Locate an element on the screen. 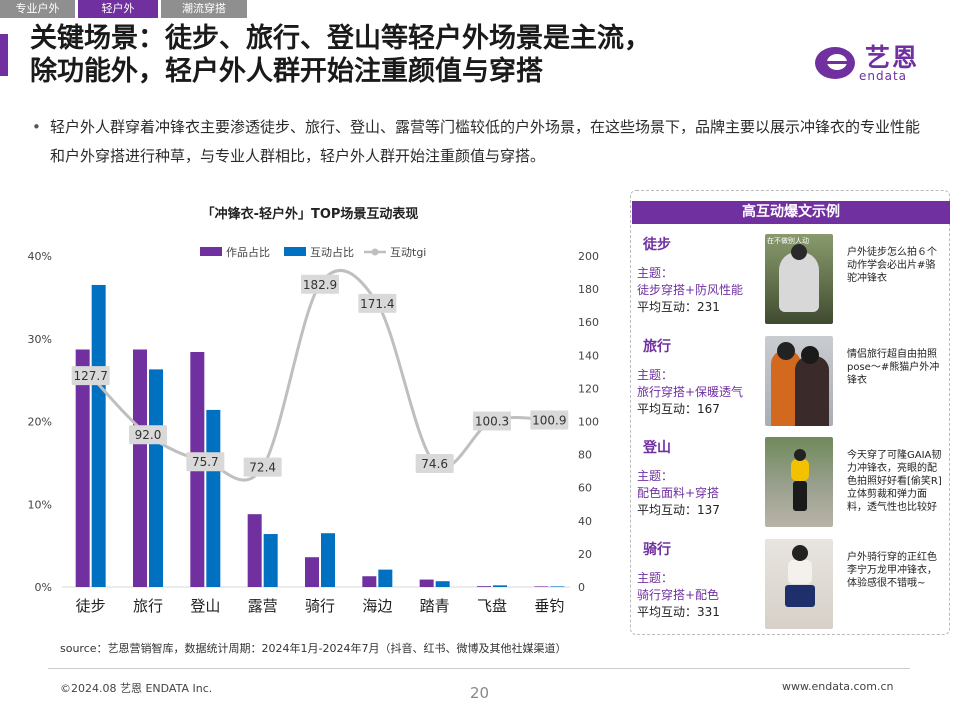 Image resolution: width=960 pixels, height=720 pixels. y-right-tick-label: 100 is located at coordinates (588, 422).